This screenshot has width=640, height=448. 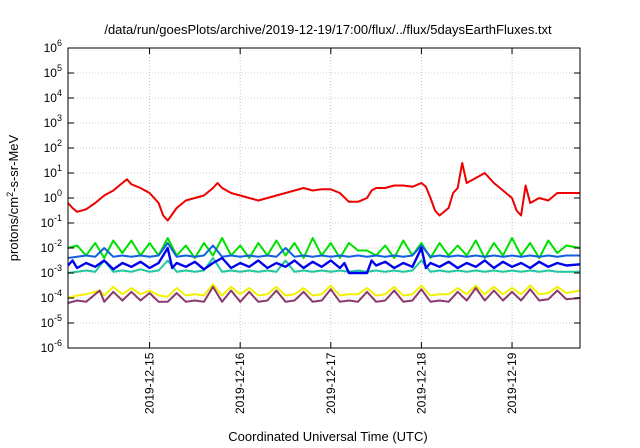 I want to click on y-tick-label-exp: 3, so click(x=59, y=118).